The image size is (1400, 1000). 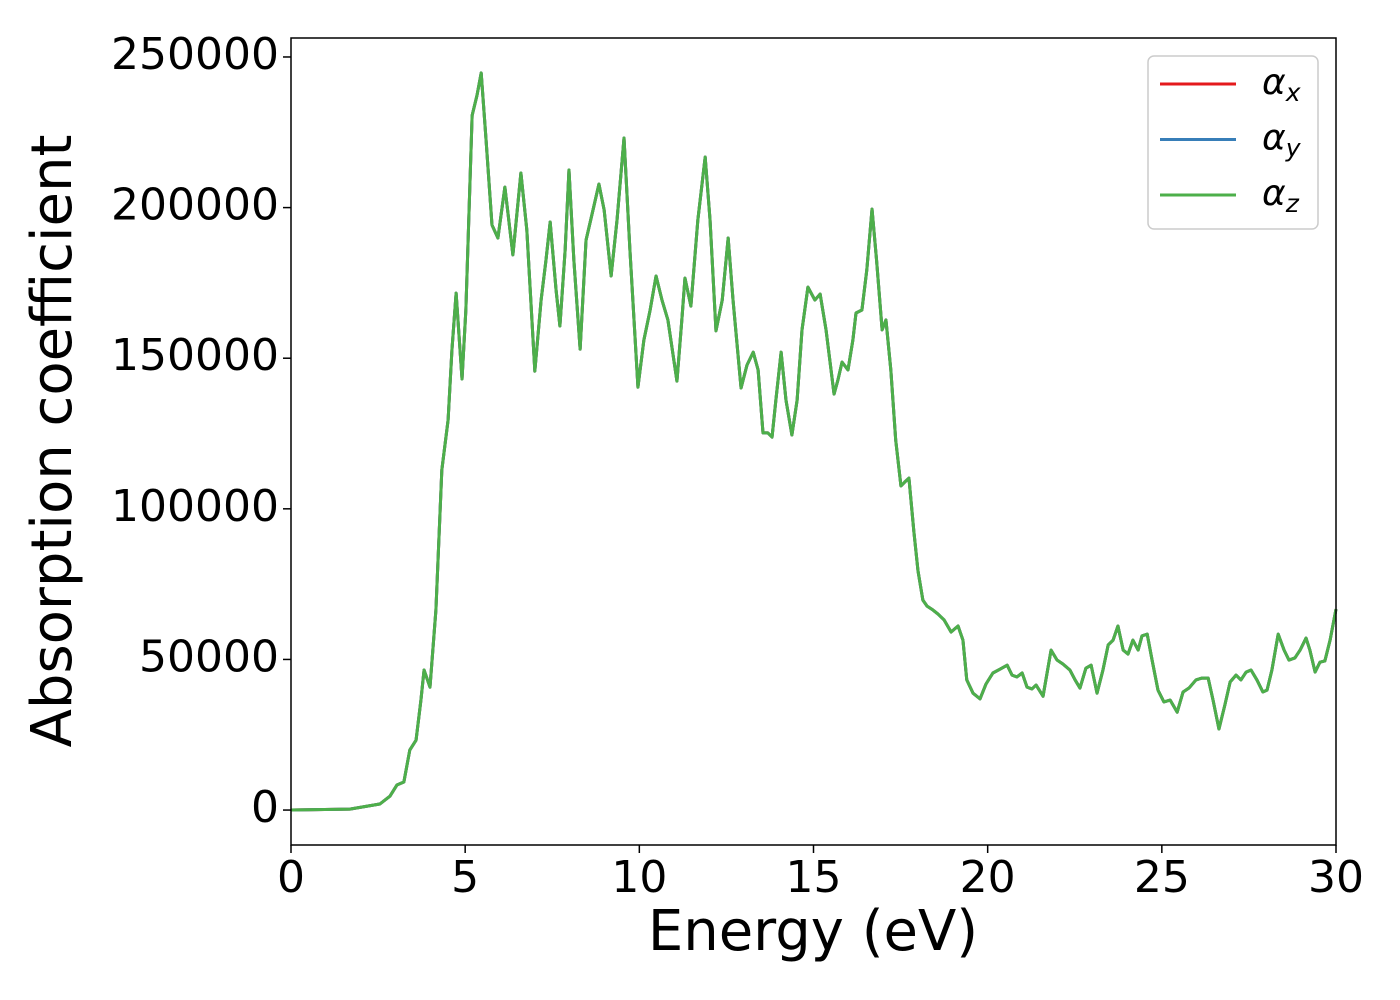 I want to click on x-tick-label: 25, so click(x=1162, y=877).